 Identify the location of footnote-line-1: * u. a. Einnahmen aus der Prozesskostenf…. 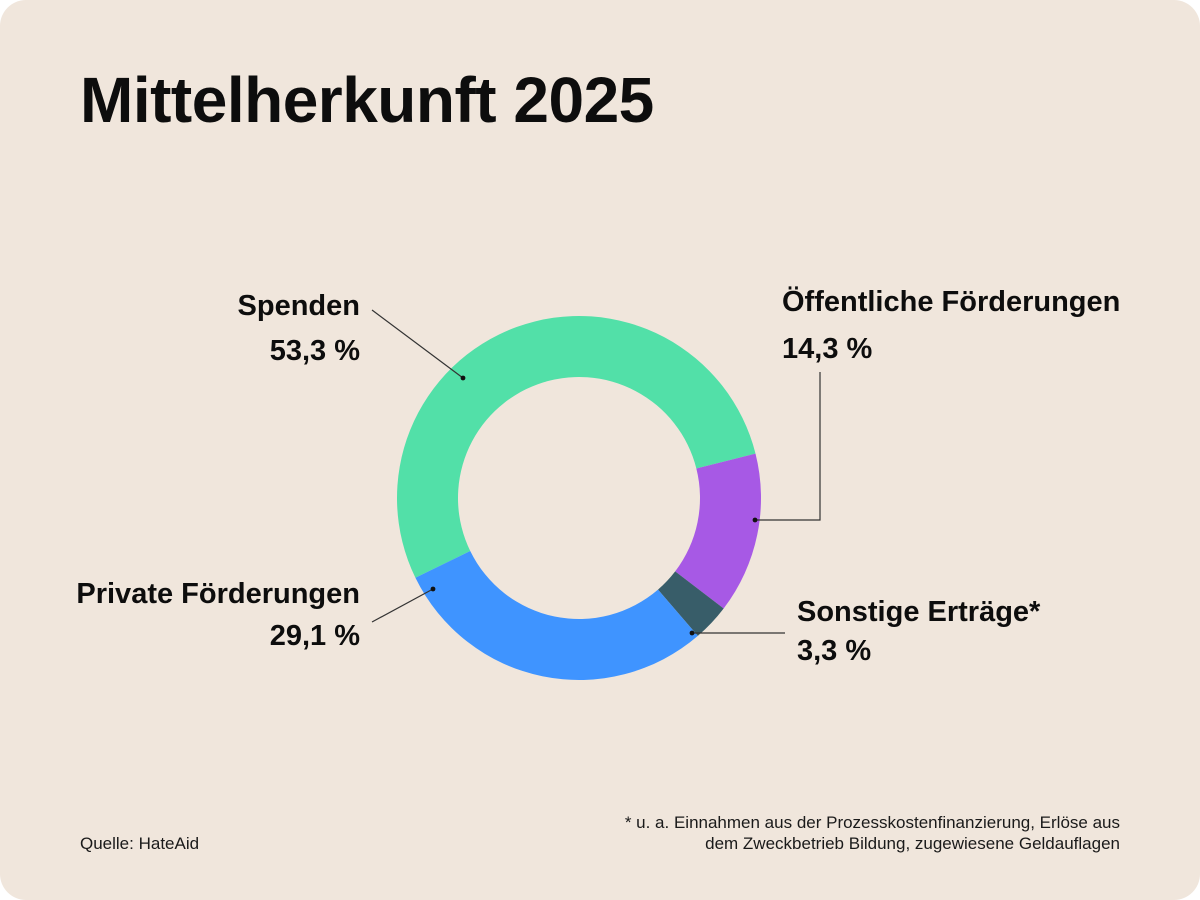
(872, 822).